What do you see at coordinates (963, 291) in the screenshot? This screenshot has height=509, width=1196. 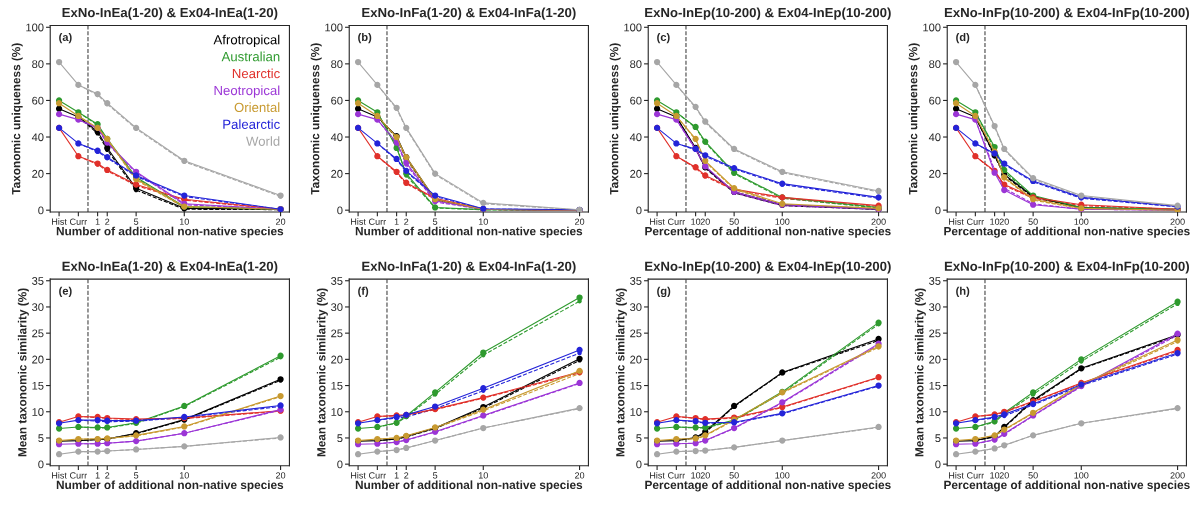 I see `annotation: (h)` at bounding box center [963, 291].